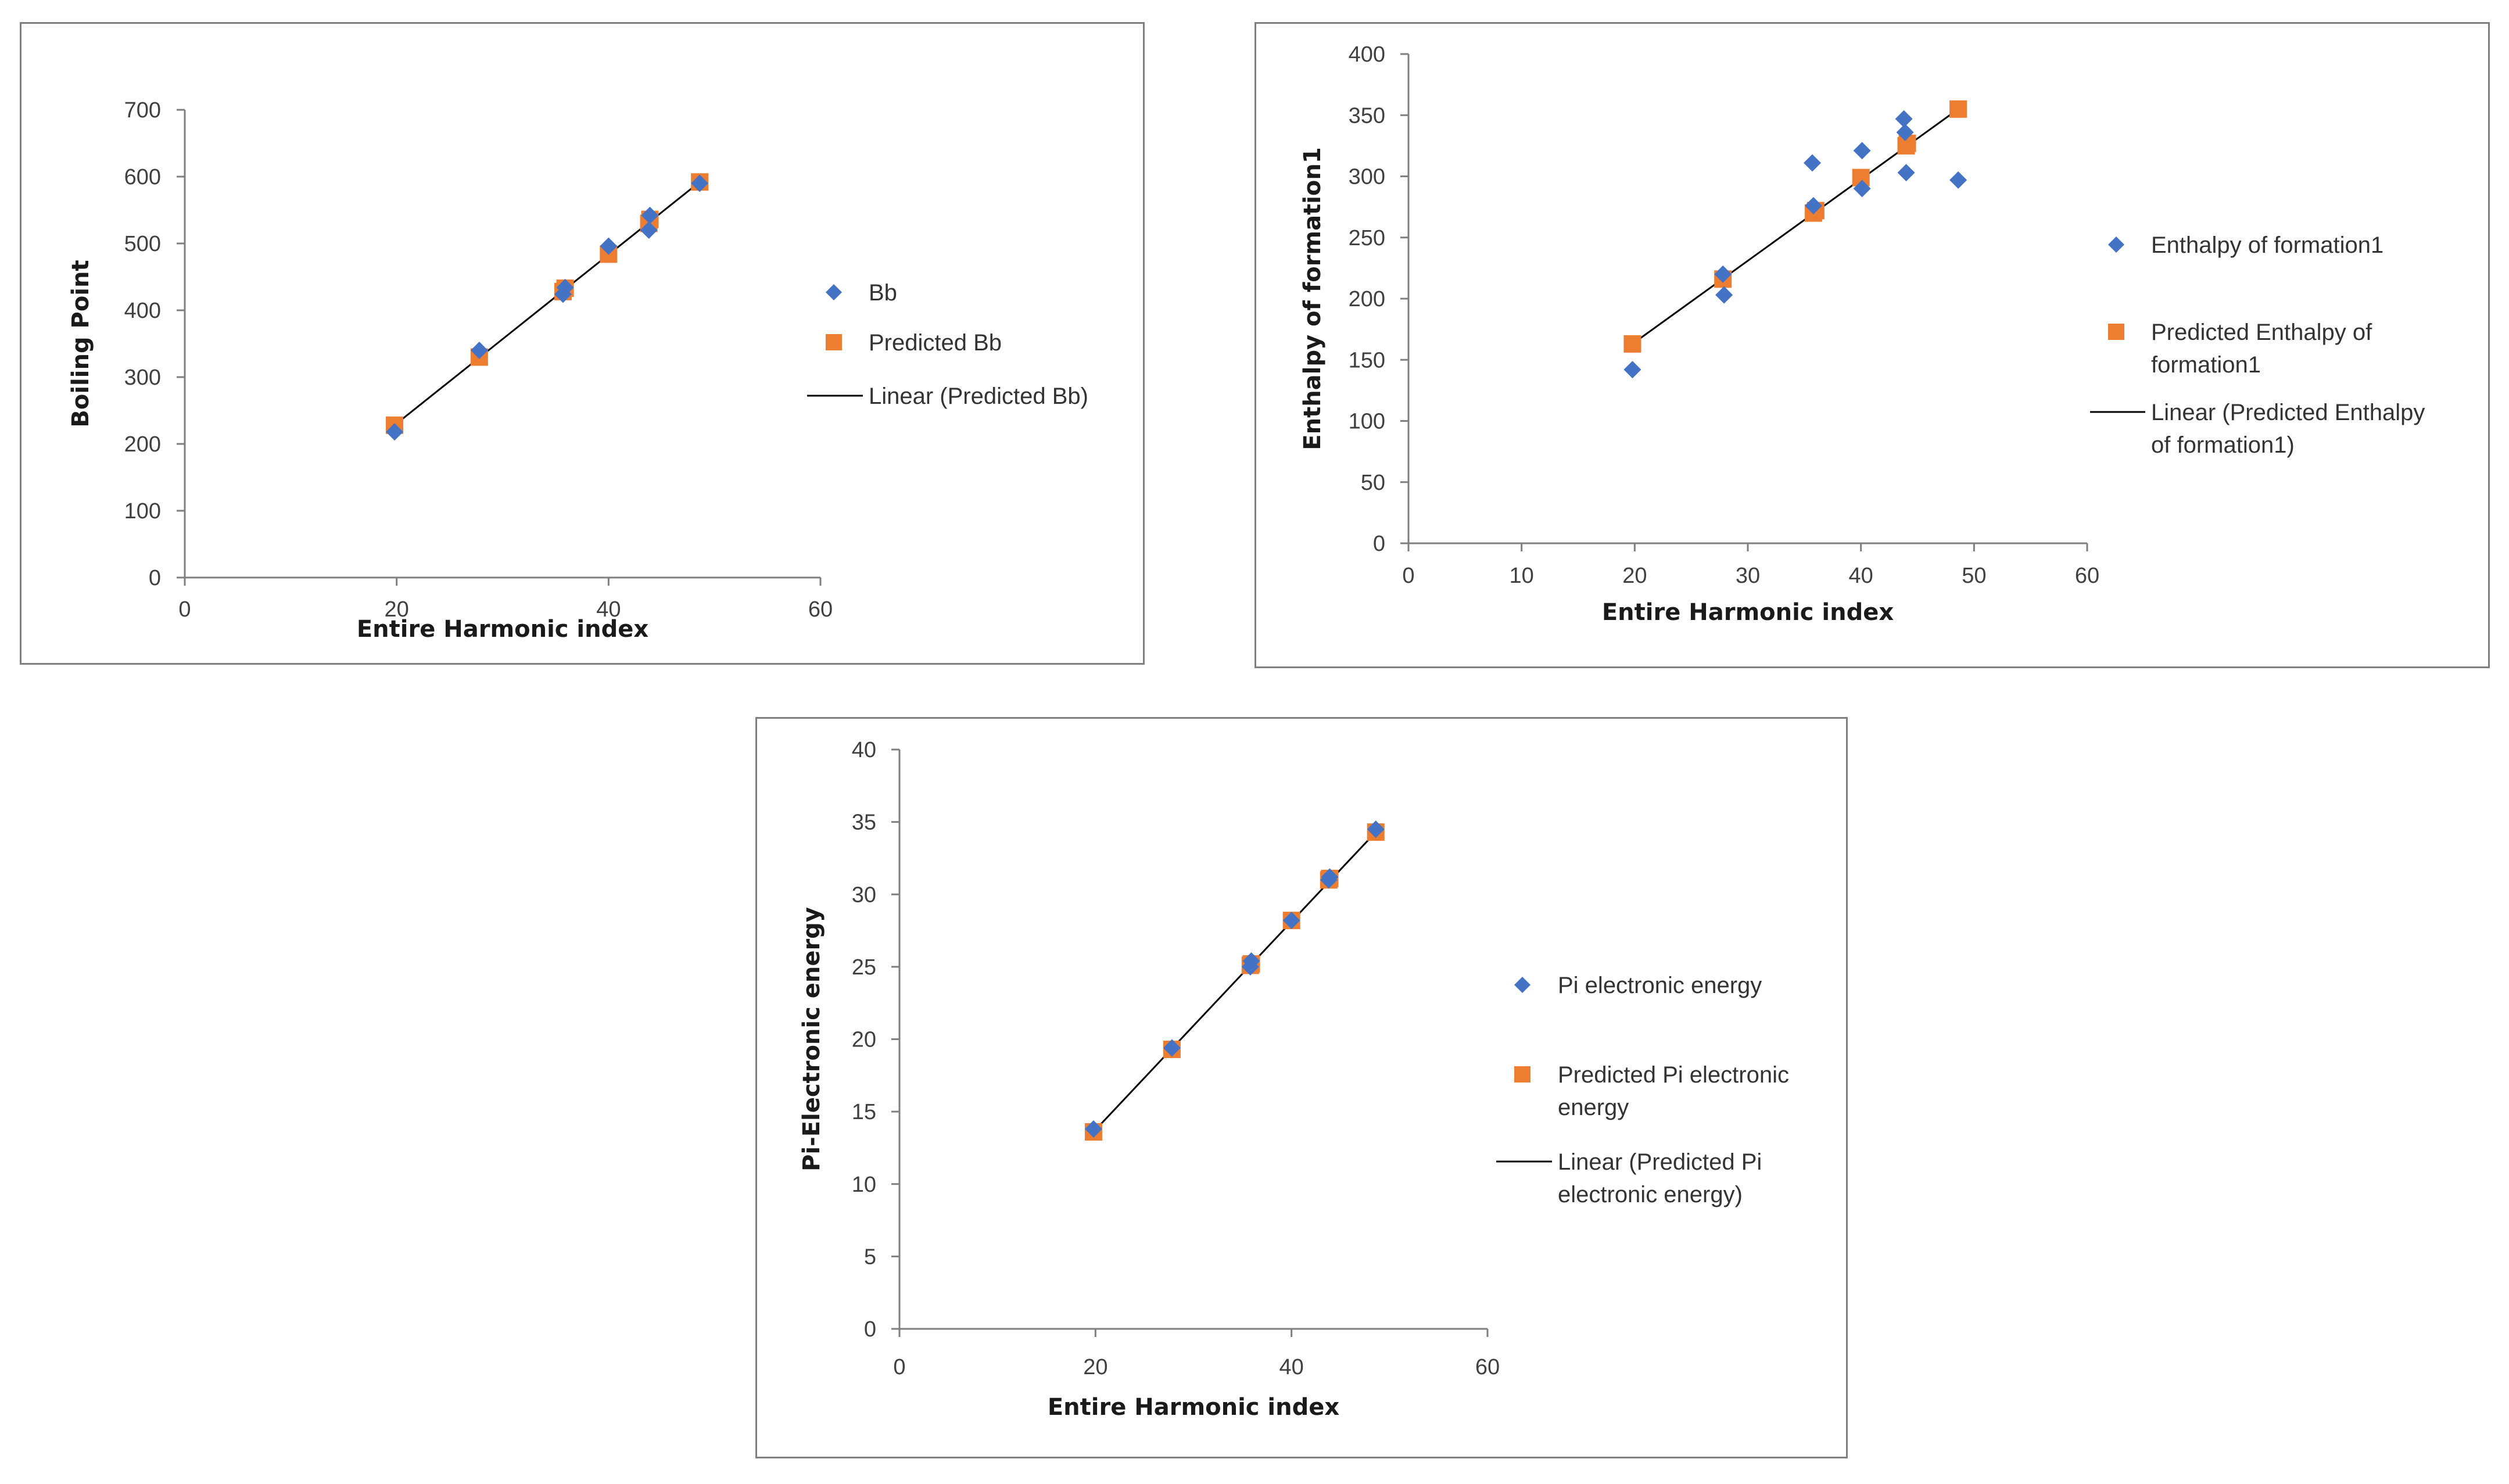 The height and width of the screenshot is (1484, 2509). What do you see at coordinates (811, 1039) in the screenshot?
I see `y-axis-title: Pi-Electronic energy` at bounding box center [811, 1039].